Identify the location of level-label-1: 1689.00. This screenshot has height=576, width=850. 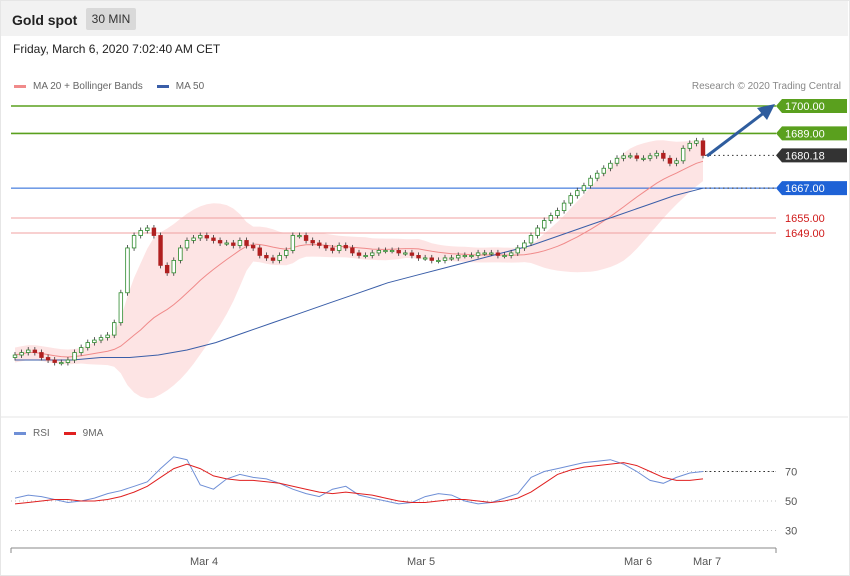
(805, 134).